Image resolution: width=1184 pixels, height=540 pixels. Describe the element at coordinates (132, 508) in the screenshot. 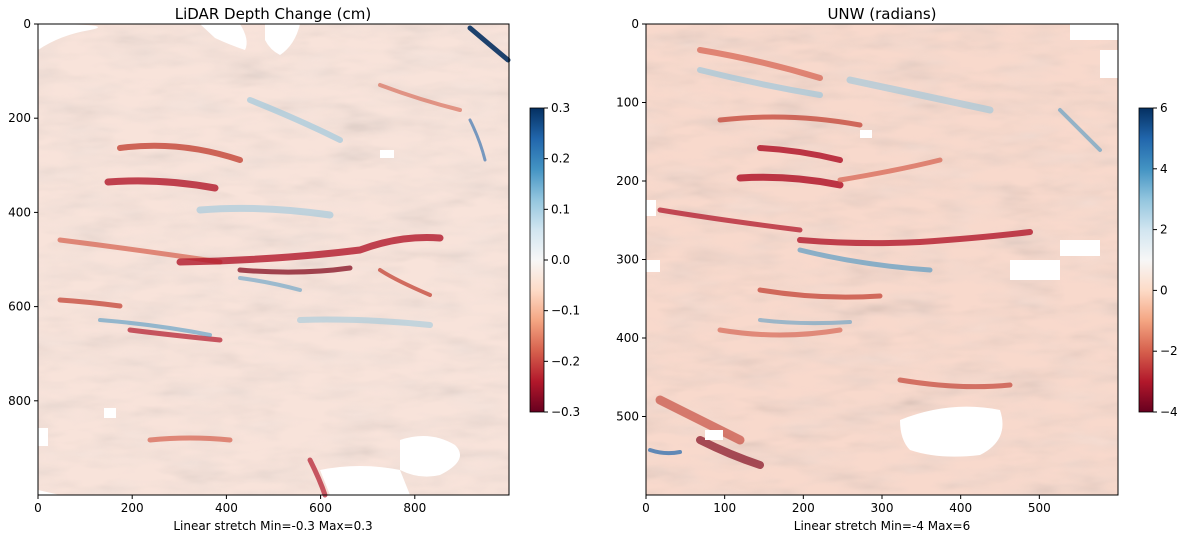

I see `lidar-xtick-label: 200` at that location.